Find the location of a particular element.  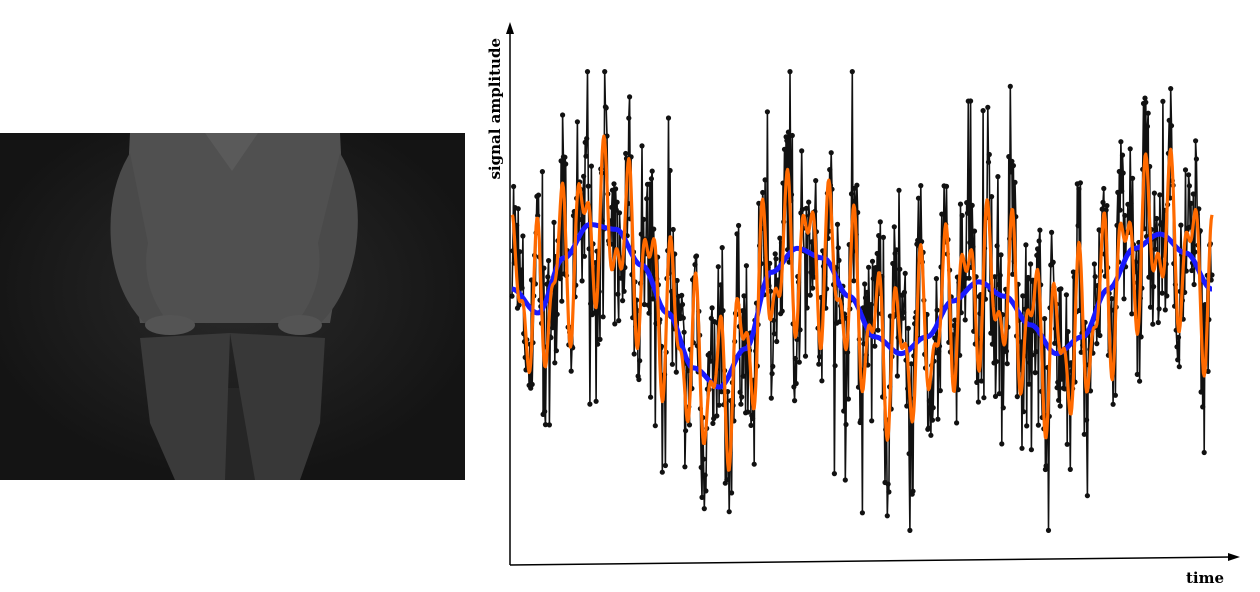

right-arm is located at coordinates (329, 240).